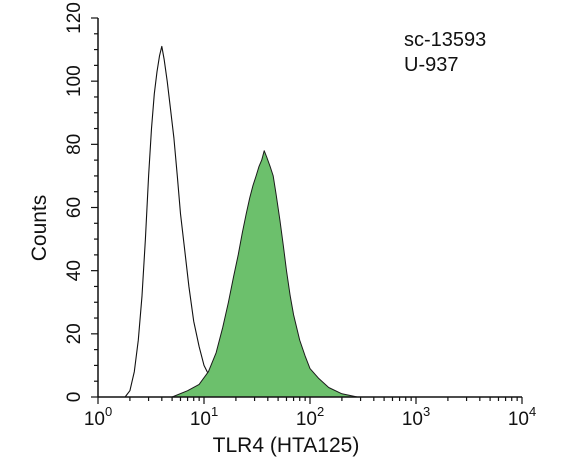  I want to click on x-tick-label: 10⁴, so click(522, 417).